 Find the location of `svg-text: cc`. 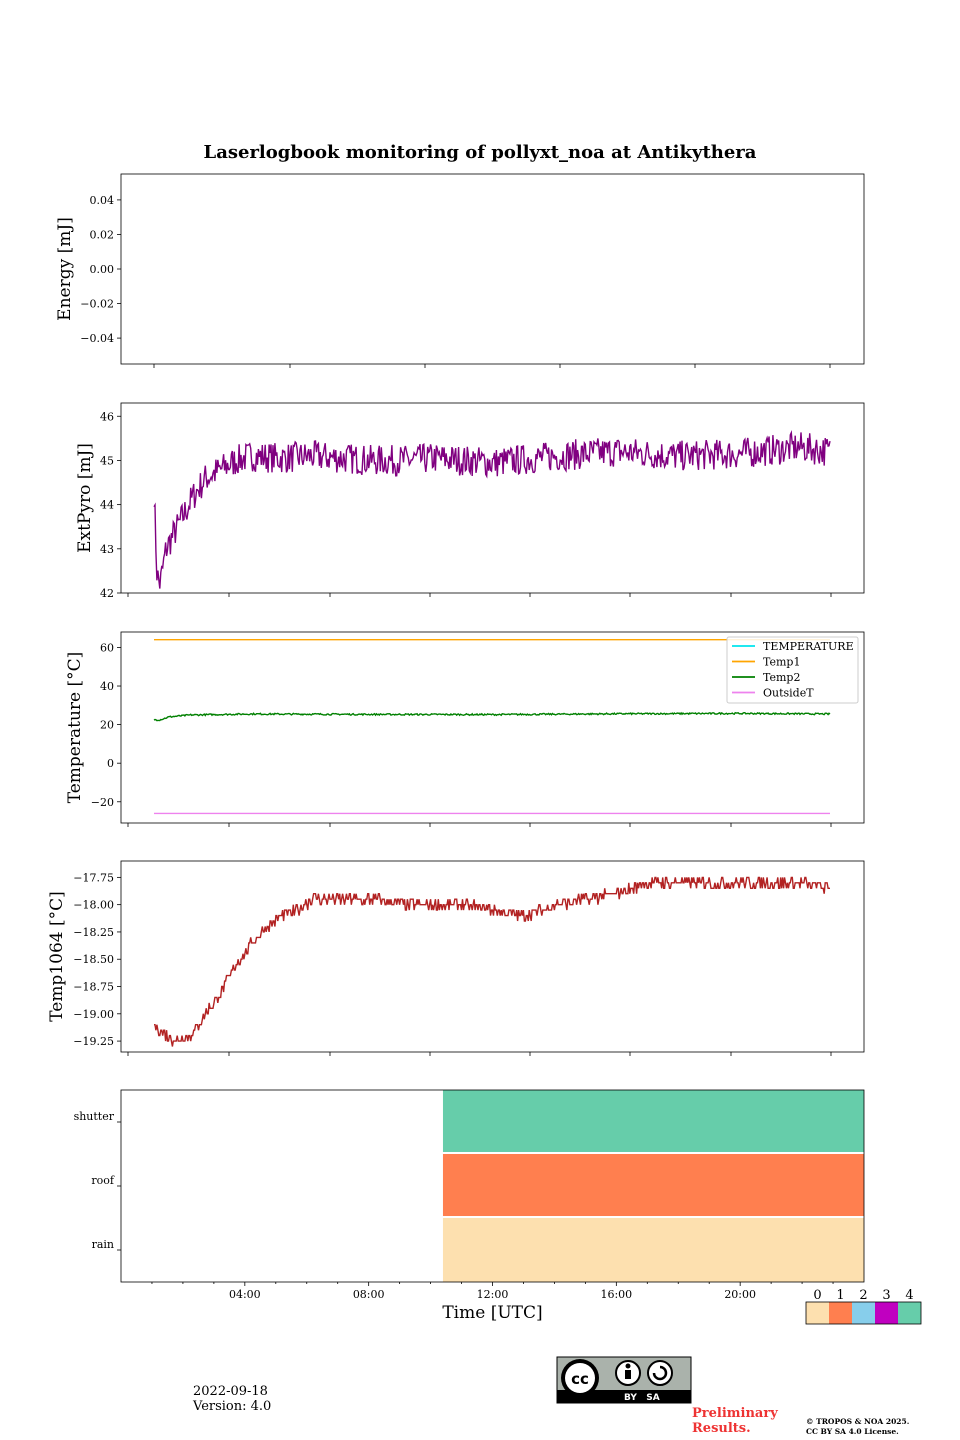

svg-text: cc is located at coordinates (580, 1379).